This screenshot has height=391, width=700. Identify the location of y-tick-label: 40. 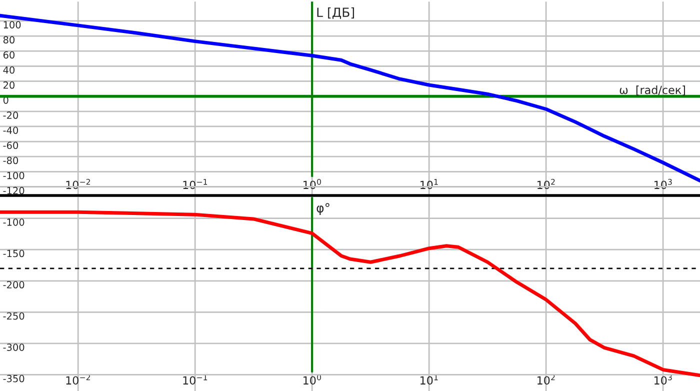
(9, 70).